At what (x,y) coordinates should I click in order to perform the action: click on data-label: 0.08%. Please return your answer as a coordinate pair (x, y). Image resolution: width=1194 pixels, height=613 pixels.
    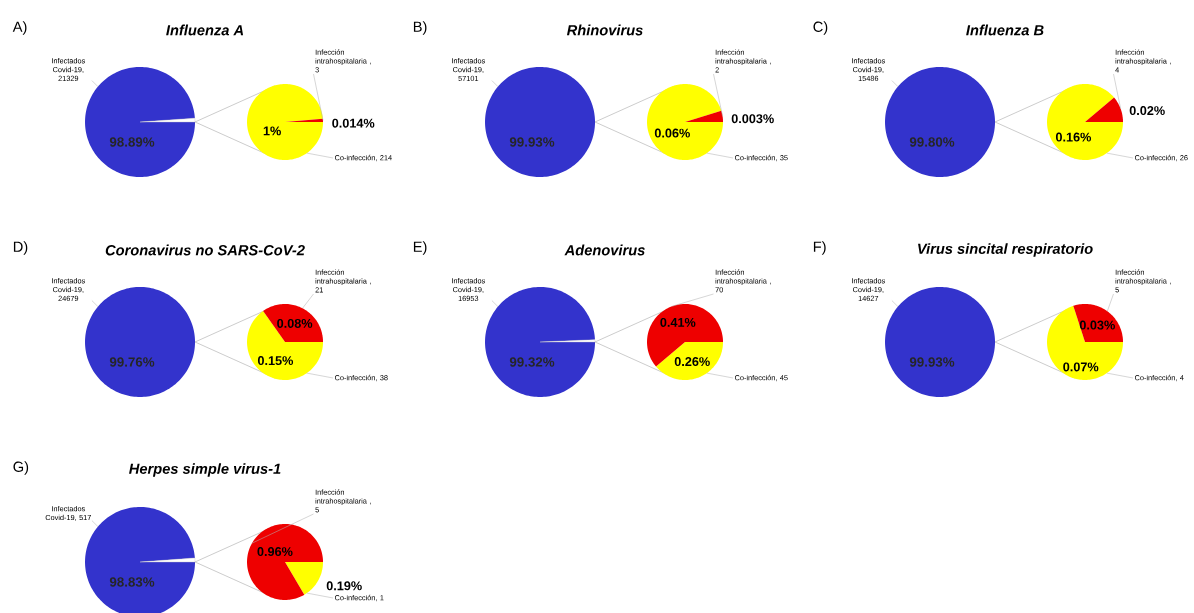
    Looking at the image, I should click on (295, 323).